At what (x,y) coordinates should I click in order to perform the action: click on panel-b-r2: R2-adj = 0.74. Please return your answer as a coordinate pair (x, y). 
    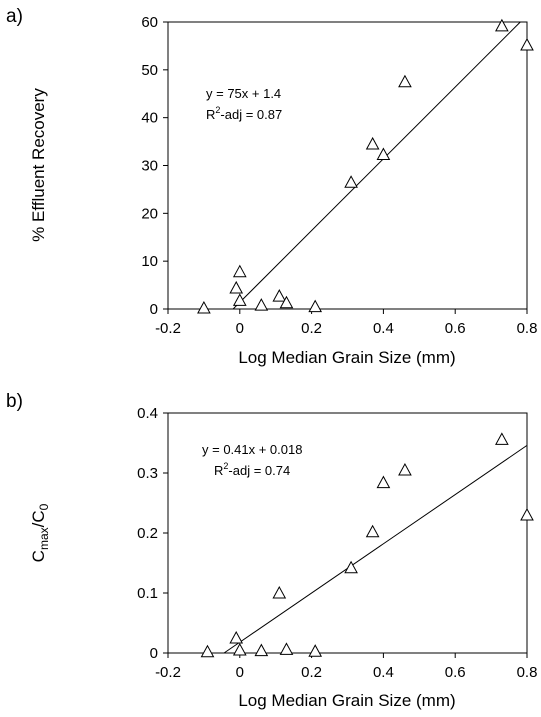
    Looking at the image, I should click on (252, 469).